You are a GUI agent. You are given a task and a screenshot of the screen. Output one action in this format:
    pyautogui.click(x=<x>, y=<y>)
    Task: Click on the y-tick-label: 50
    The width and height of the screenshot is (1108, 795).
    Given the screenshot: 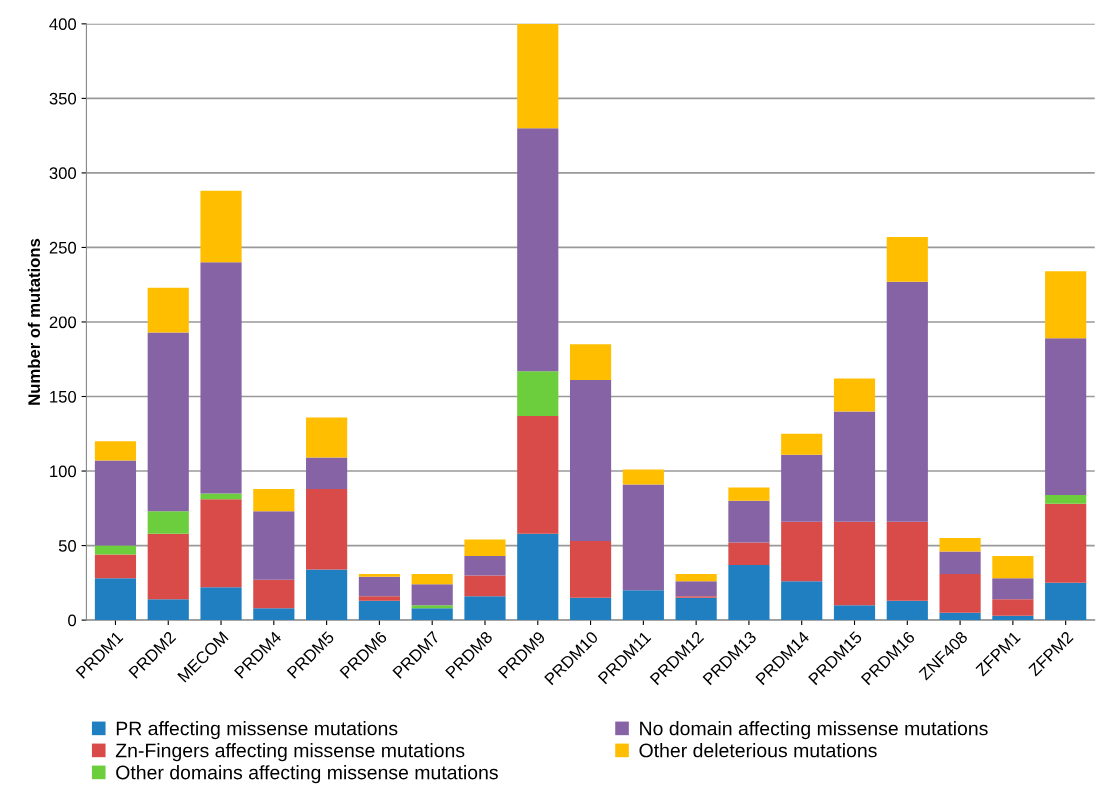 What is the action you would take?
    pyautogui.click(x=67, y=545)
    